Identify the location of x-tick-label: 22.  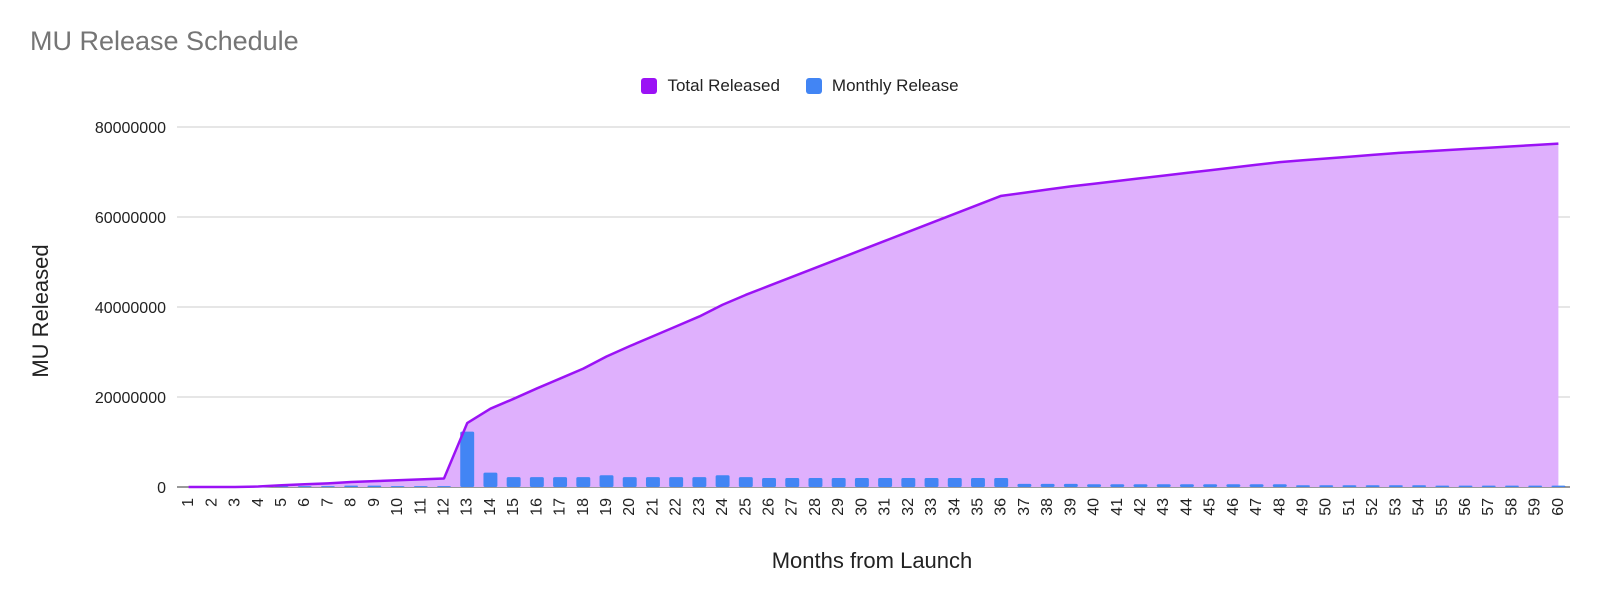
(676, 507).